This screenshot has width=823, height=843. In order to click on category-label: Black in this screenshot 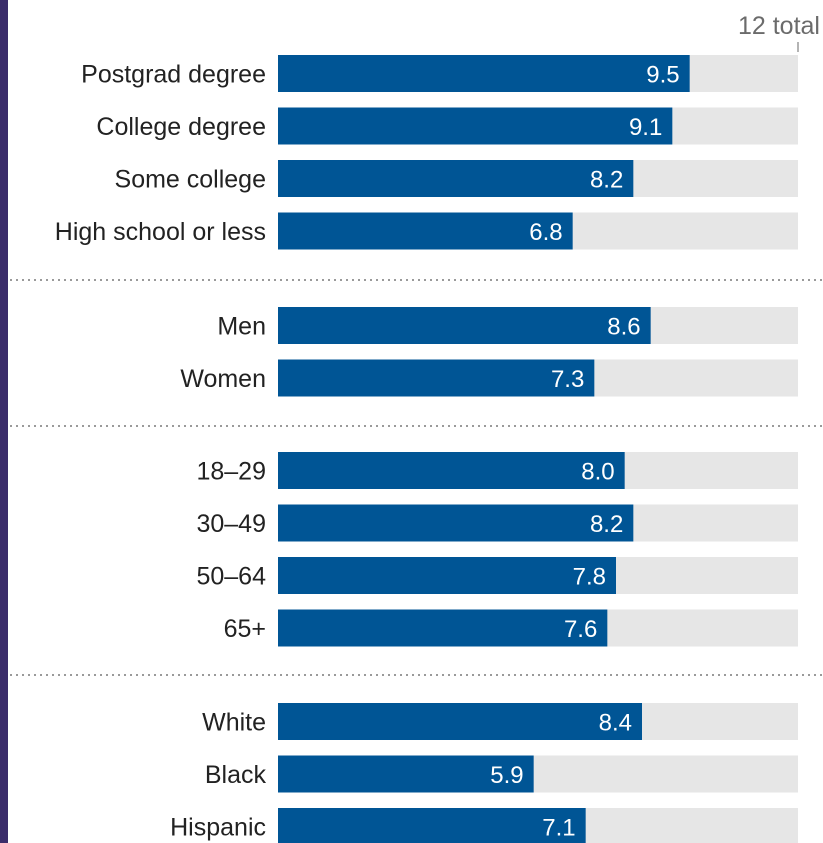, I will do `click(236, 775)`.